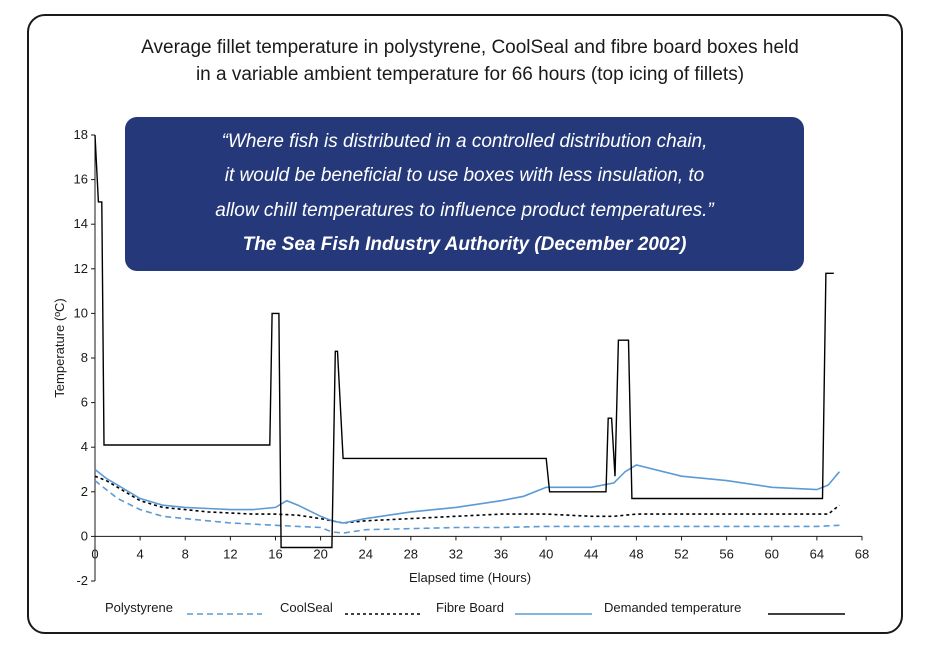 The width and height of the screenshot is (940, 652). Describe the element at coordinates (275, 553) in the screenshot. I see `x-tick-label: 16` at that location.